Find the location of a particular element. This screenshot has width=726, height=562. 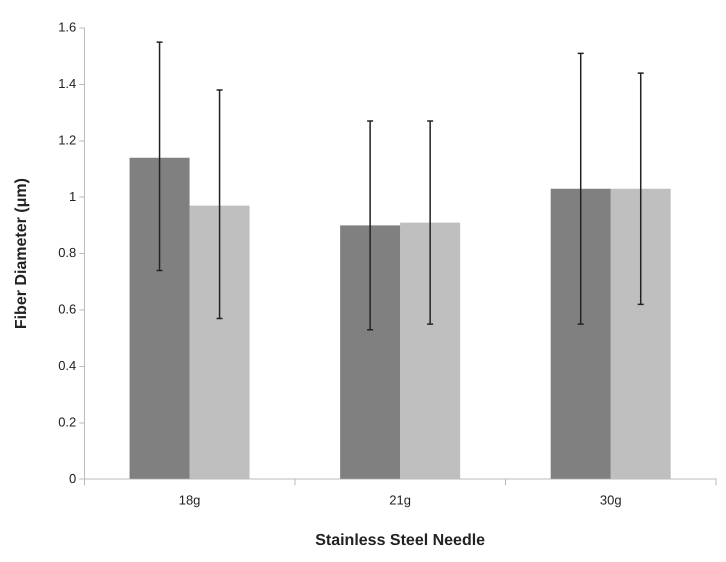

y-tick-label: 0.4 is located at coordinates (67, 365).